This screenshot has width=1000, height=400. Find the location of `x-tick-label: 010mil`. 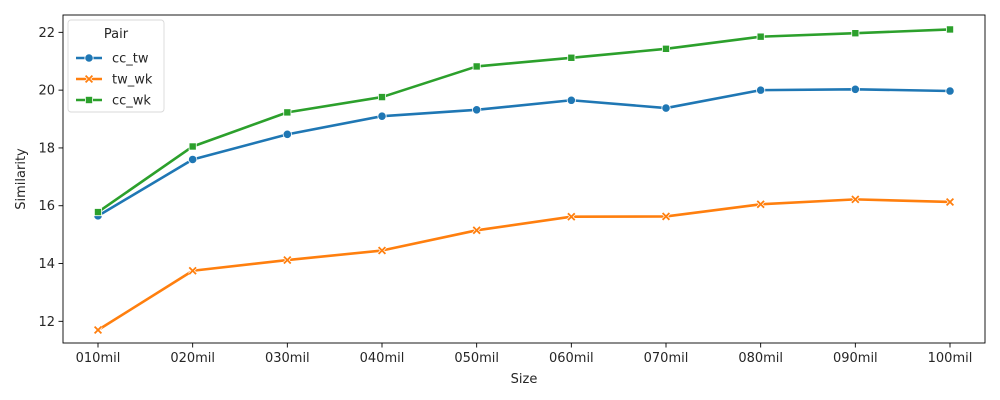

x-tick-label: 010mil is located at coordinates (98, 358).